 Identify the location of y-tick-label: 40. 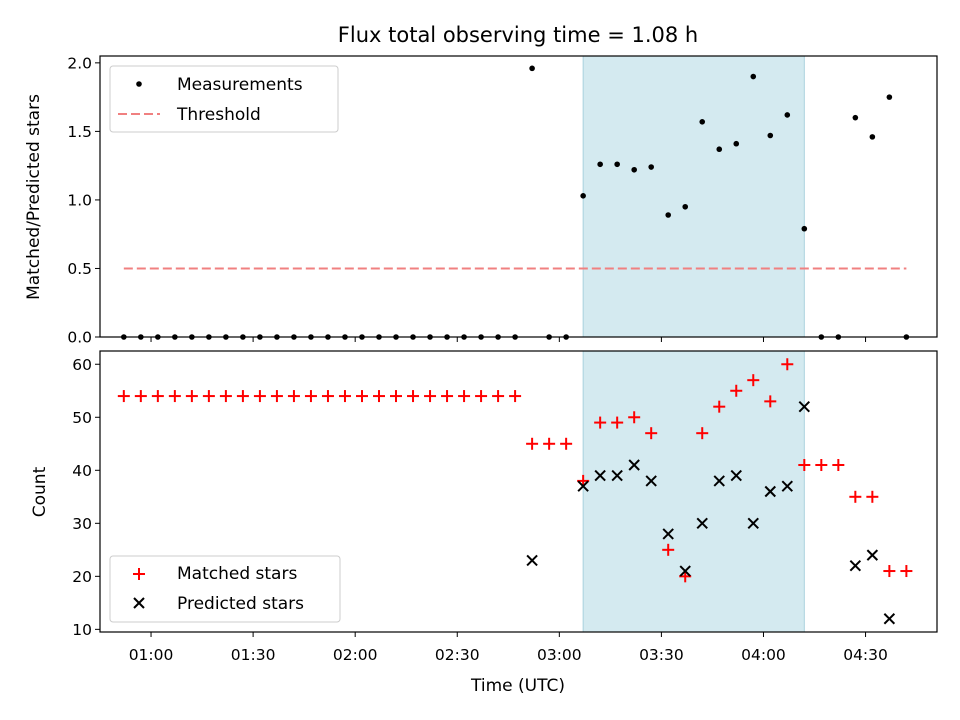
(82, 471).